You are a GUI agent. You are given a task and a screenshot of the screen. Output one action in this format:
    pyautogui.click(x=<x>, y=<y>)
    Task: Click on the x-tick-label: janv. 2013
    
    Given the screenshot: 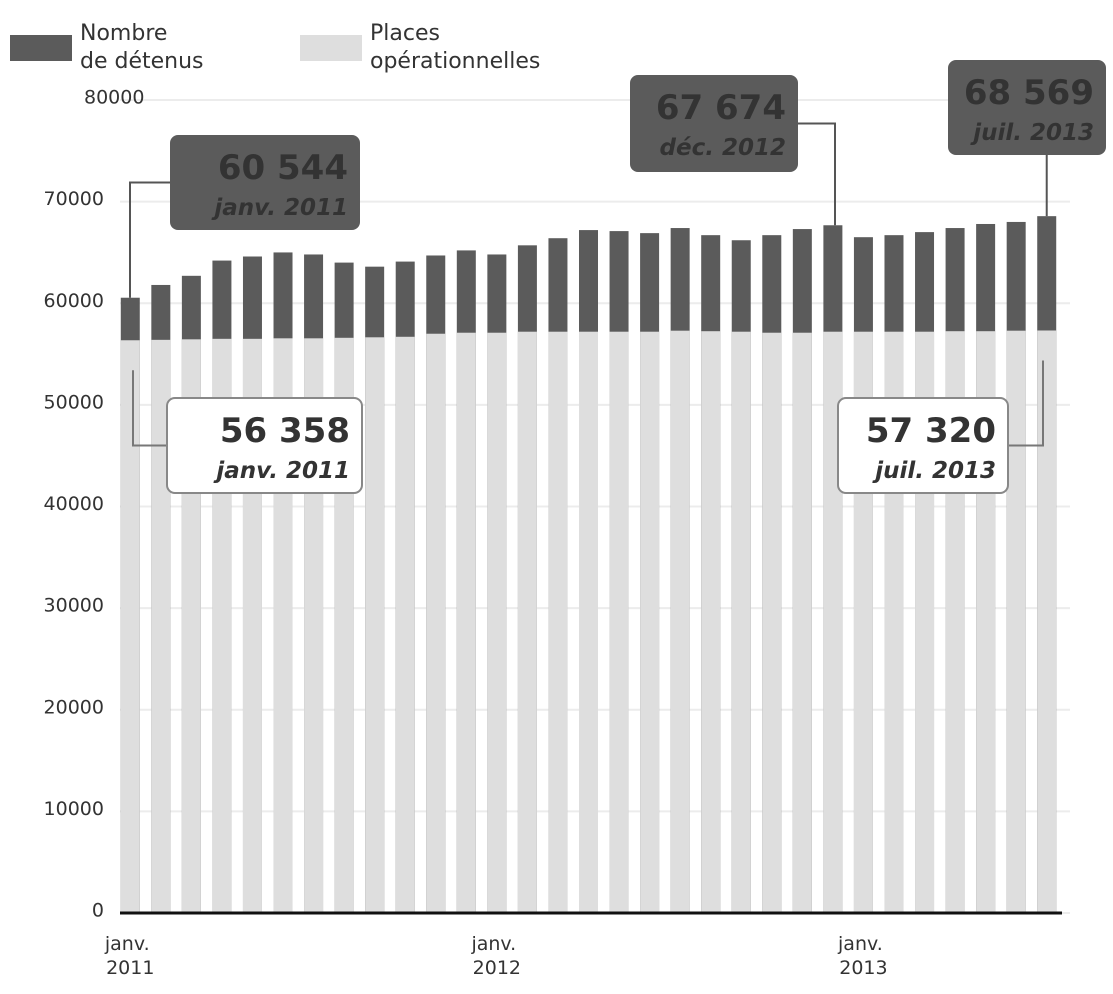 What is the action you would take?
    pyautogui.click(x=863, y=956)
    